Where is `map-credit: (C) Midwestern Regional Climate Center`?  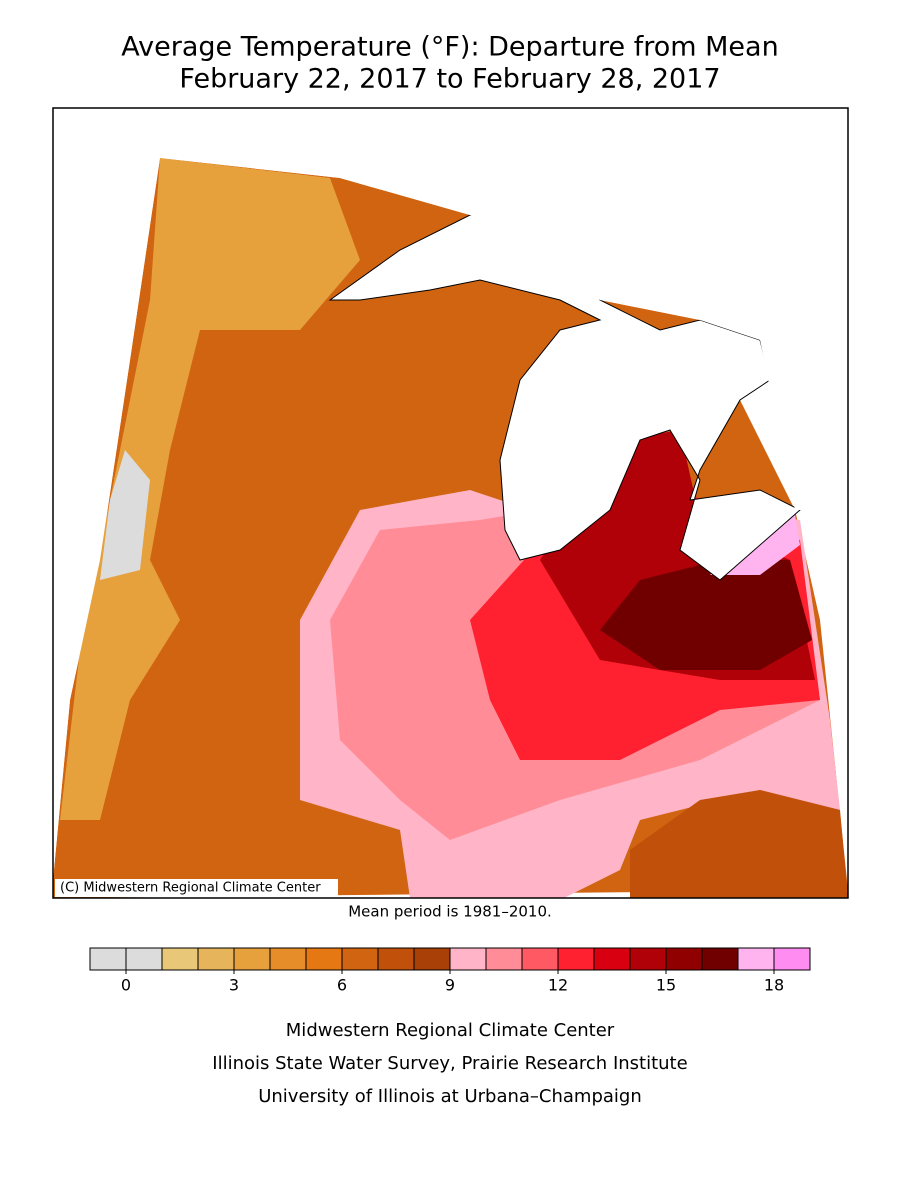 map-credit: (C) Midwestern Regional Climate Center is located at coordinates (190, 888).